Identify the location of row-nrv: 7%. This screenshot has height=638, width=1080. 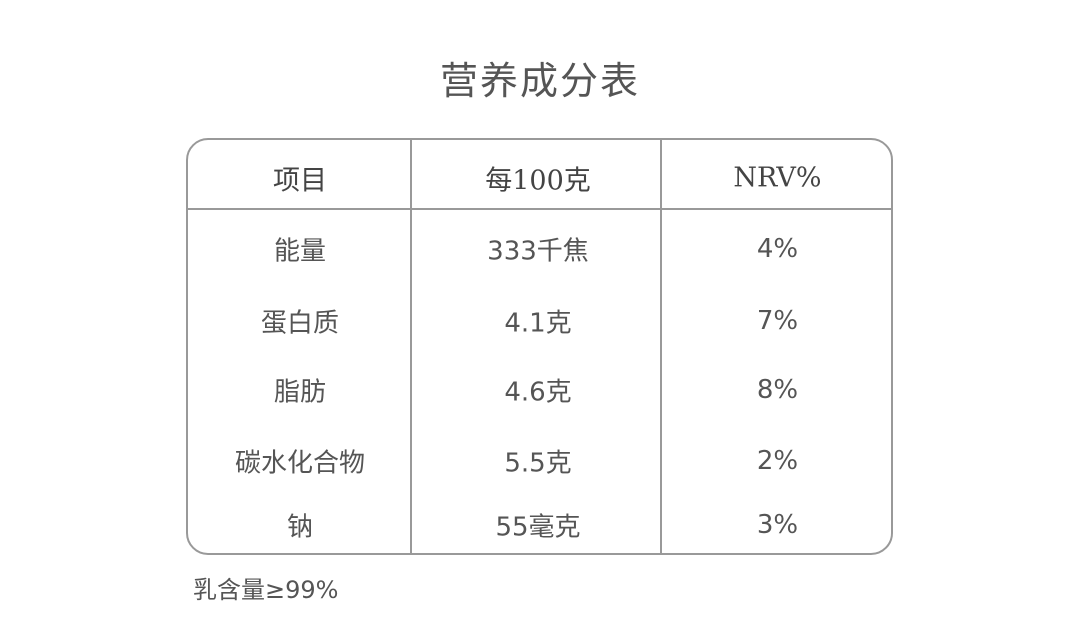
(777, 321).